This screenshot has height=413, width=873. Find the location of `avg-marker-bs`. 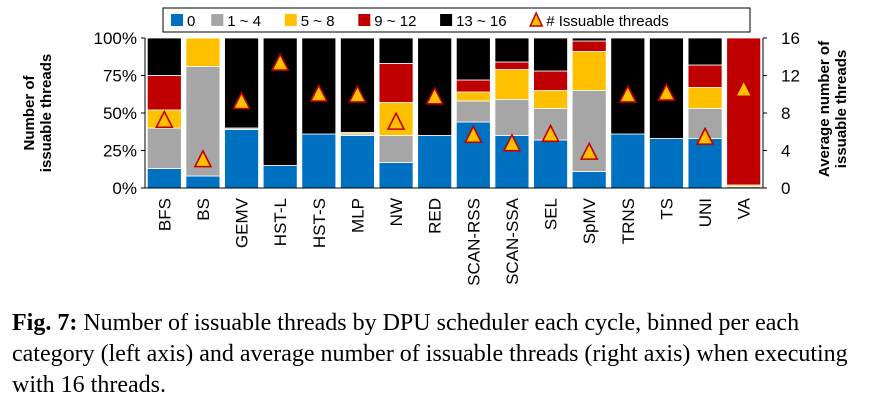

avg-marker-bs is located at coordinates (203, 158).